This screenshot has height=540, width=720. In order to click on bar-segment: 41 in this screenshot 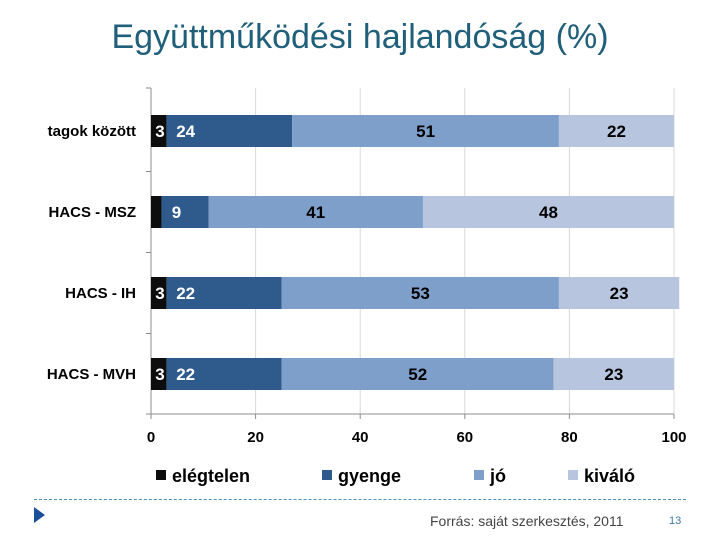, I will do `click(315, 212)`.